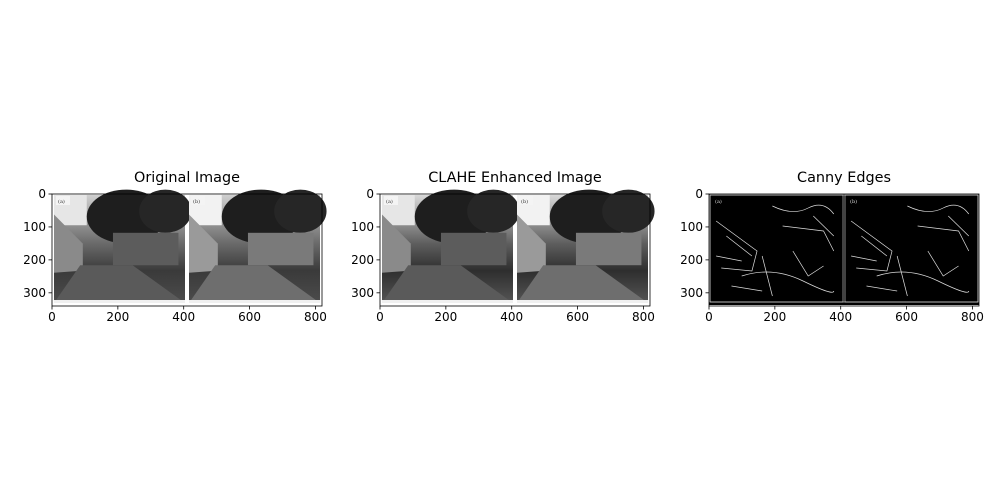 This screenshot has width=1000, height=500. I want to click on panel-2-xtick-label: 0, so click(380, 317).